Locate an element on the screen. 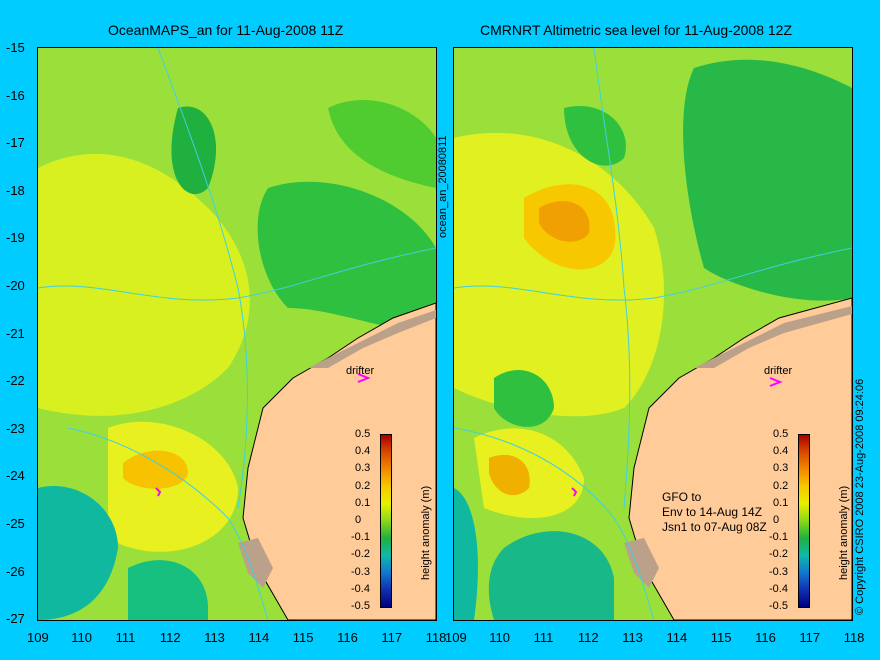  latitude-tick-label: -18 is located at coordinates (15, 190).